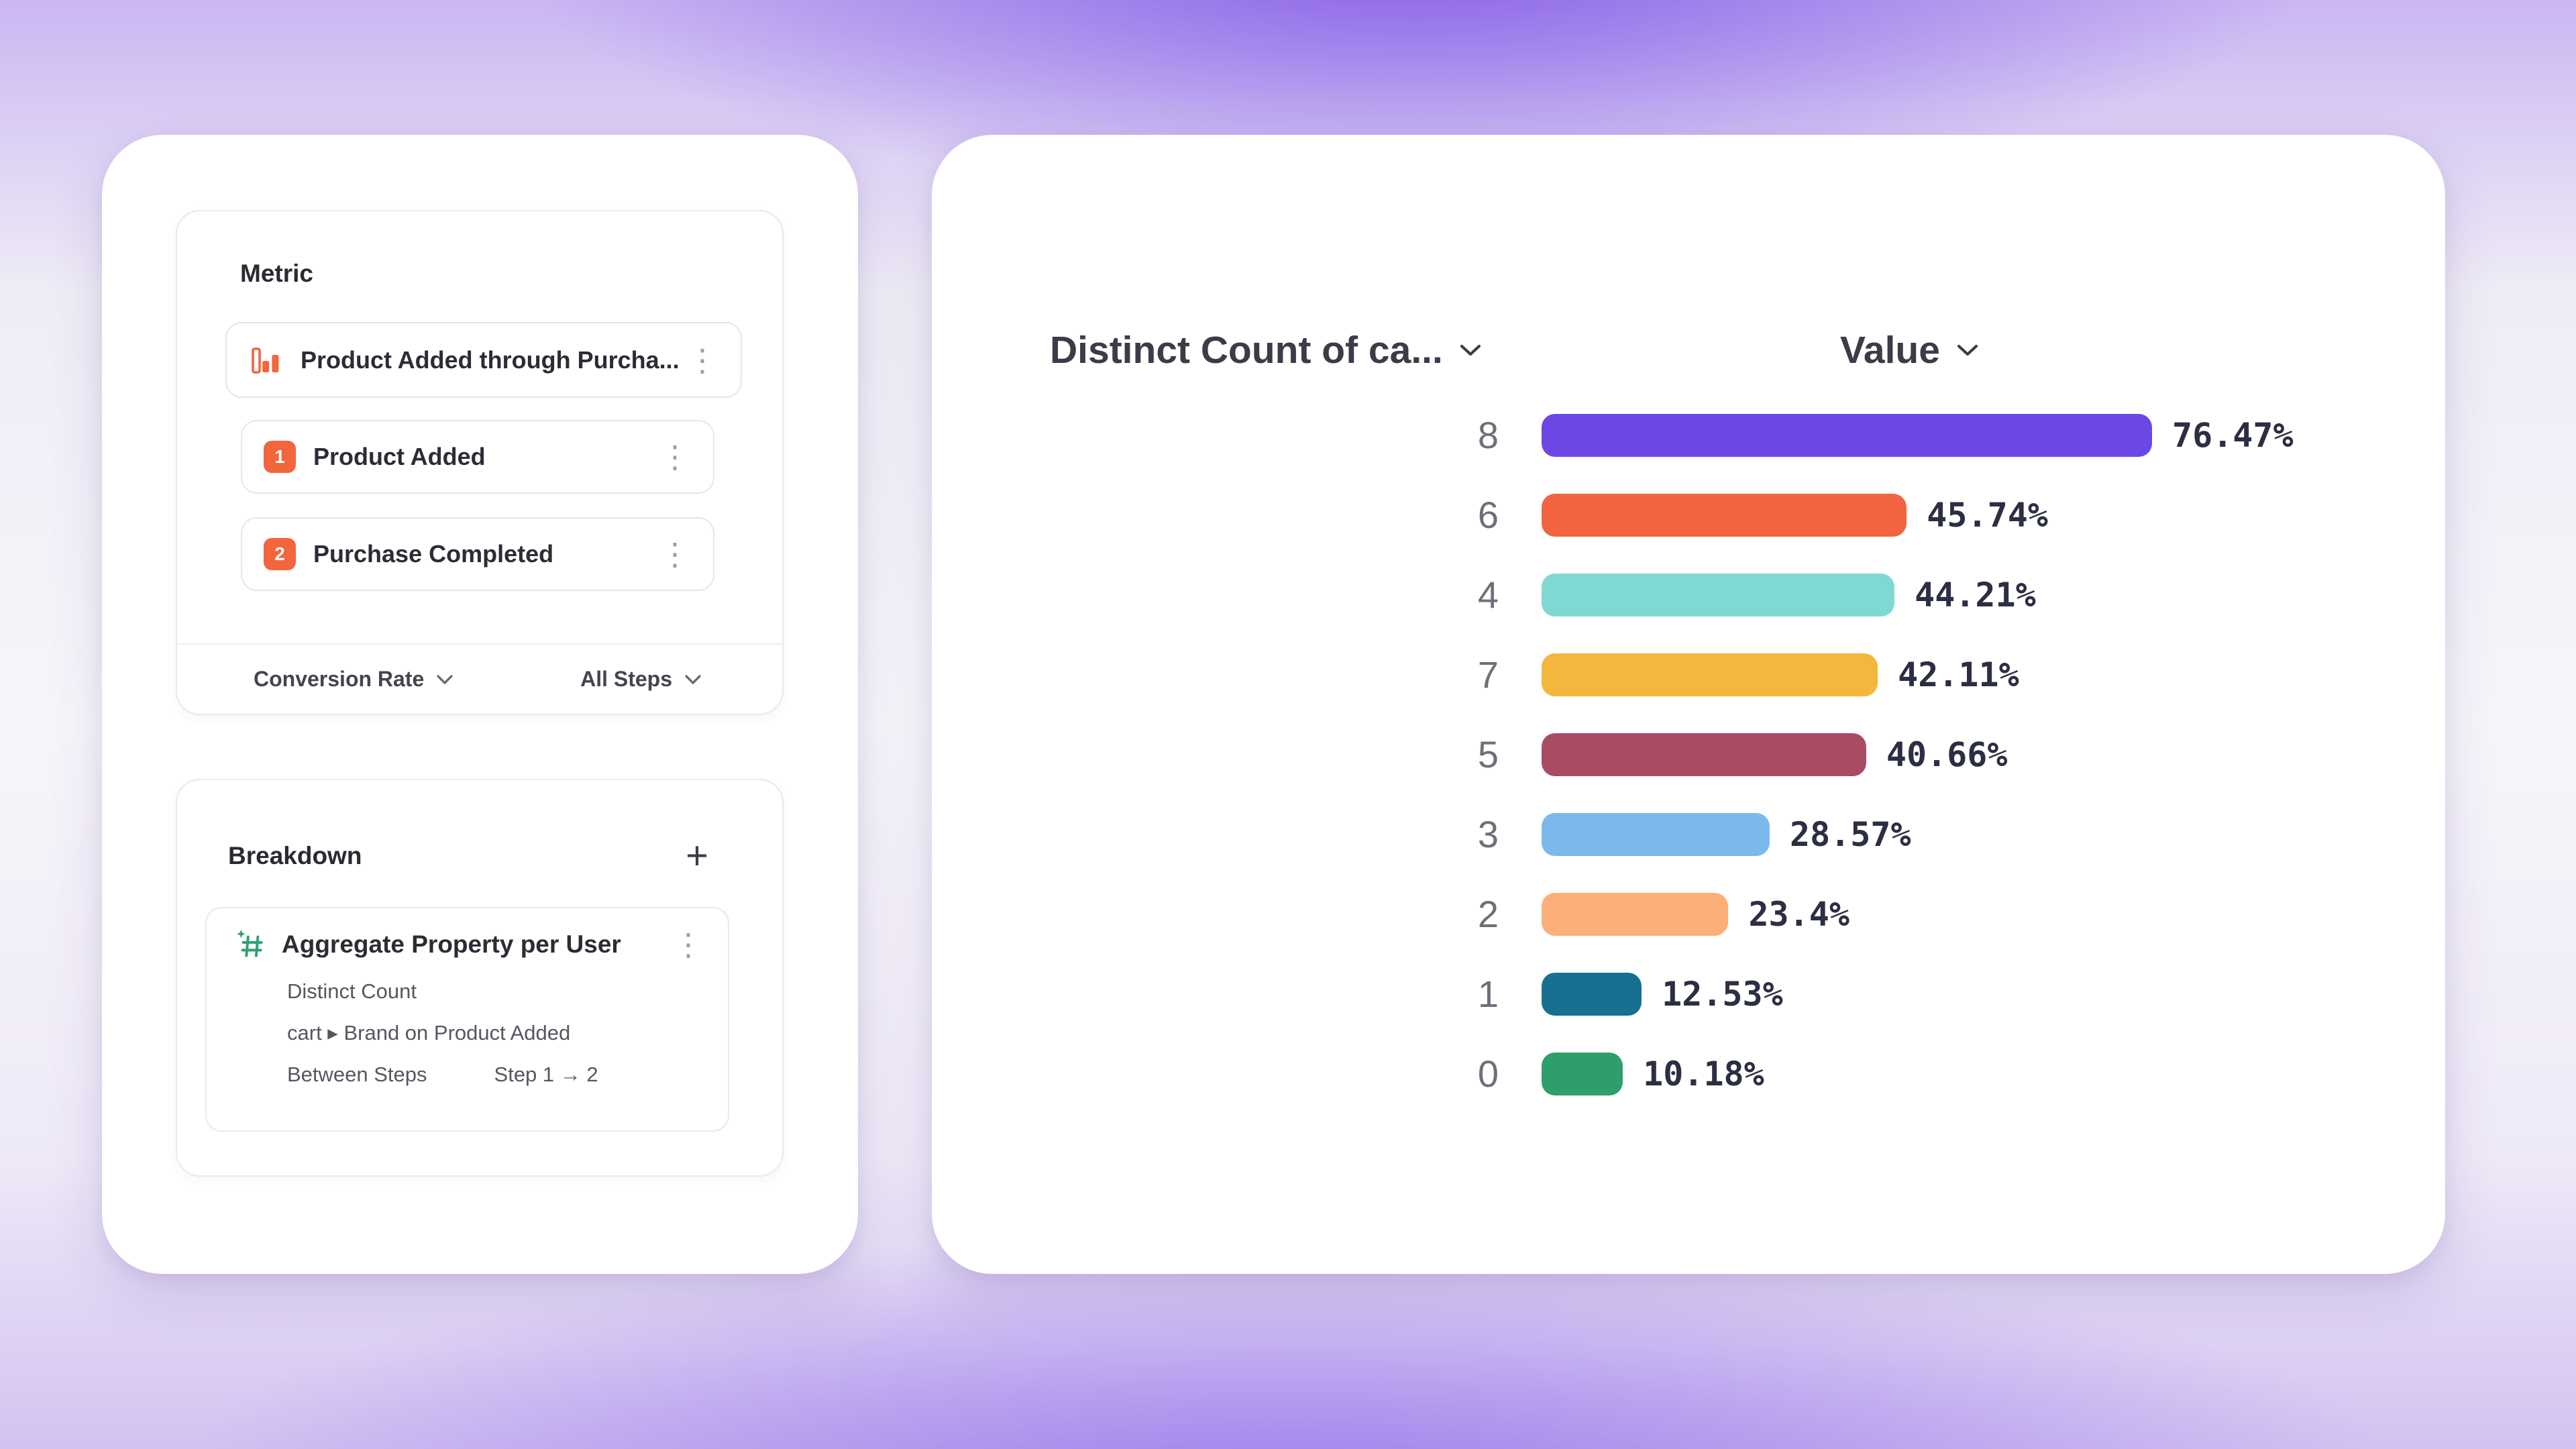  I want to click on value-column-header: Value, so click(1909, 350).